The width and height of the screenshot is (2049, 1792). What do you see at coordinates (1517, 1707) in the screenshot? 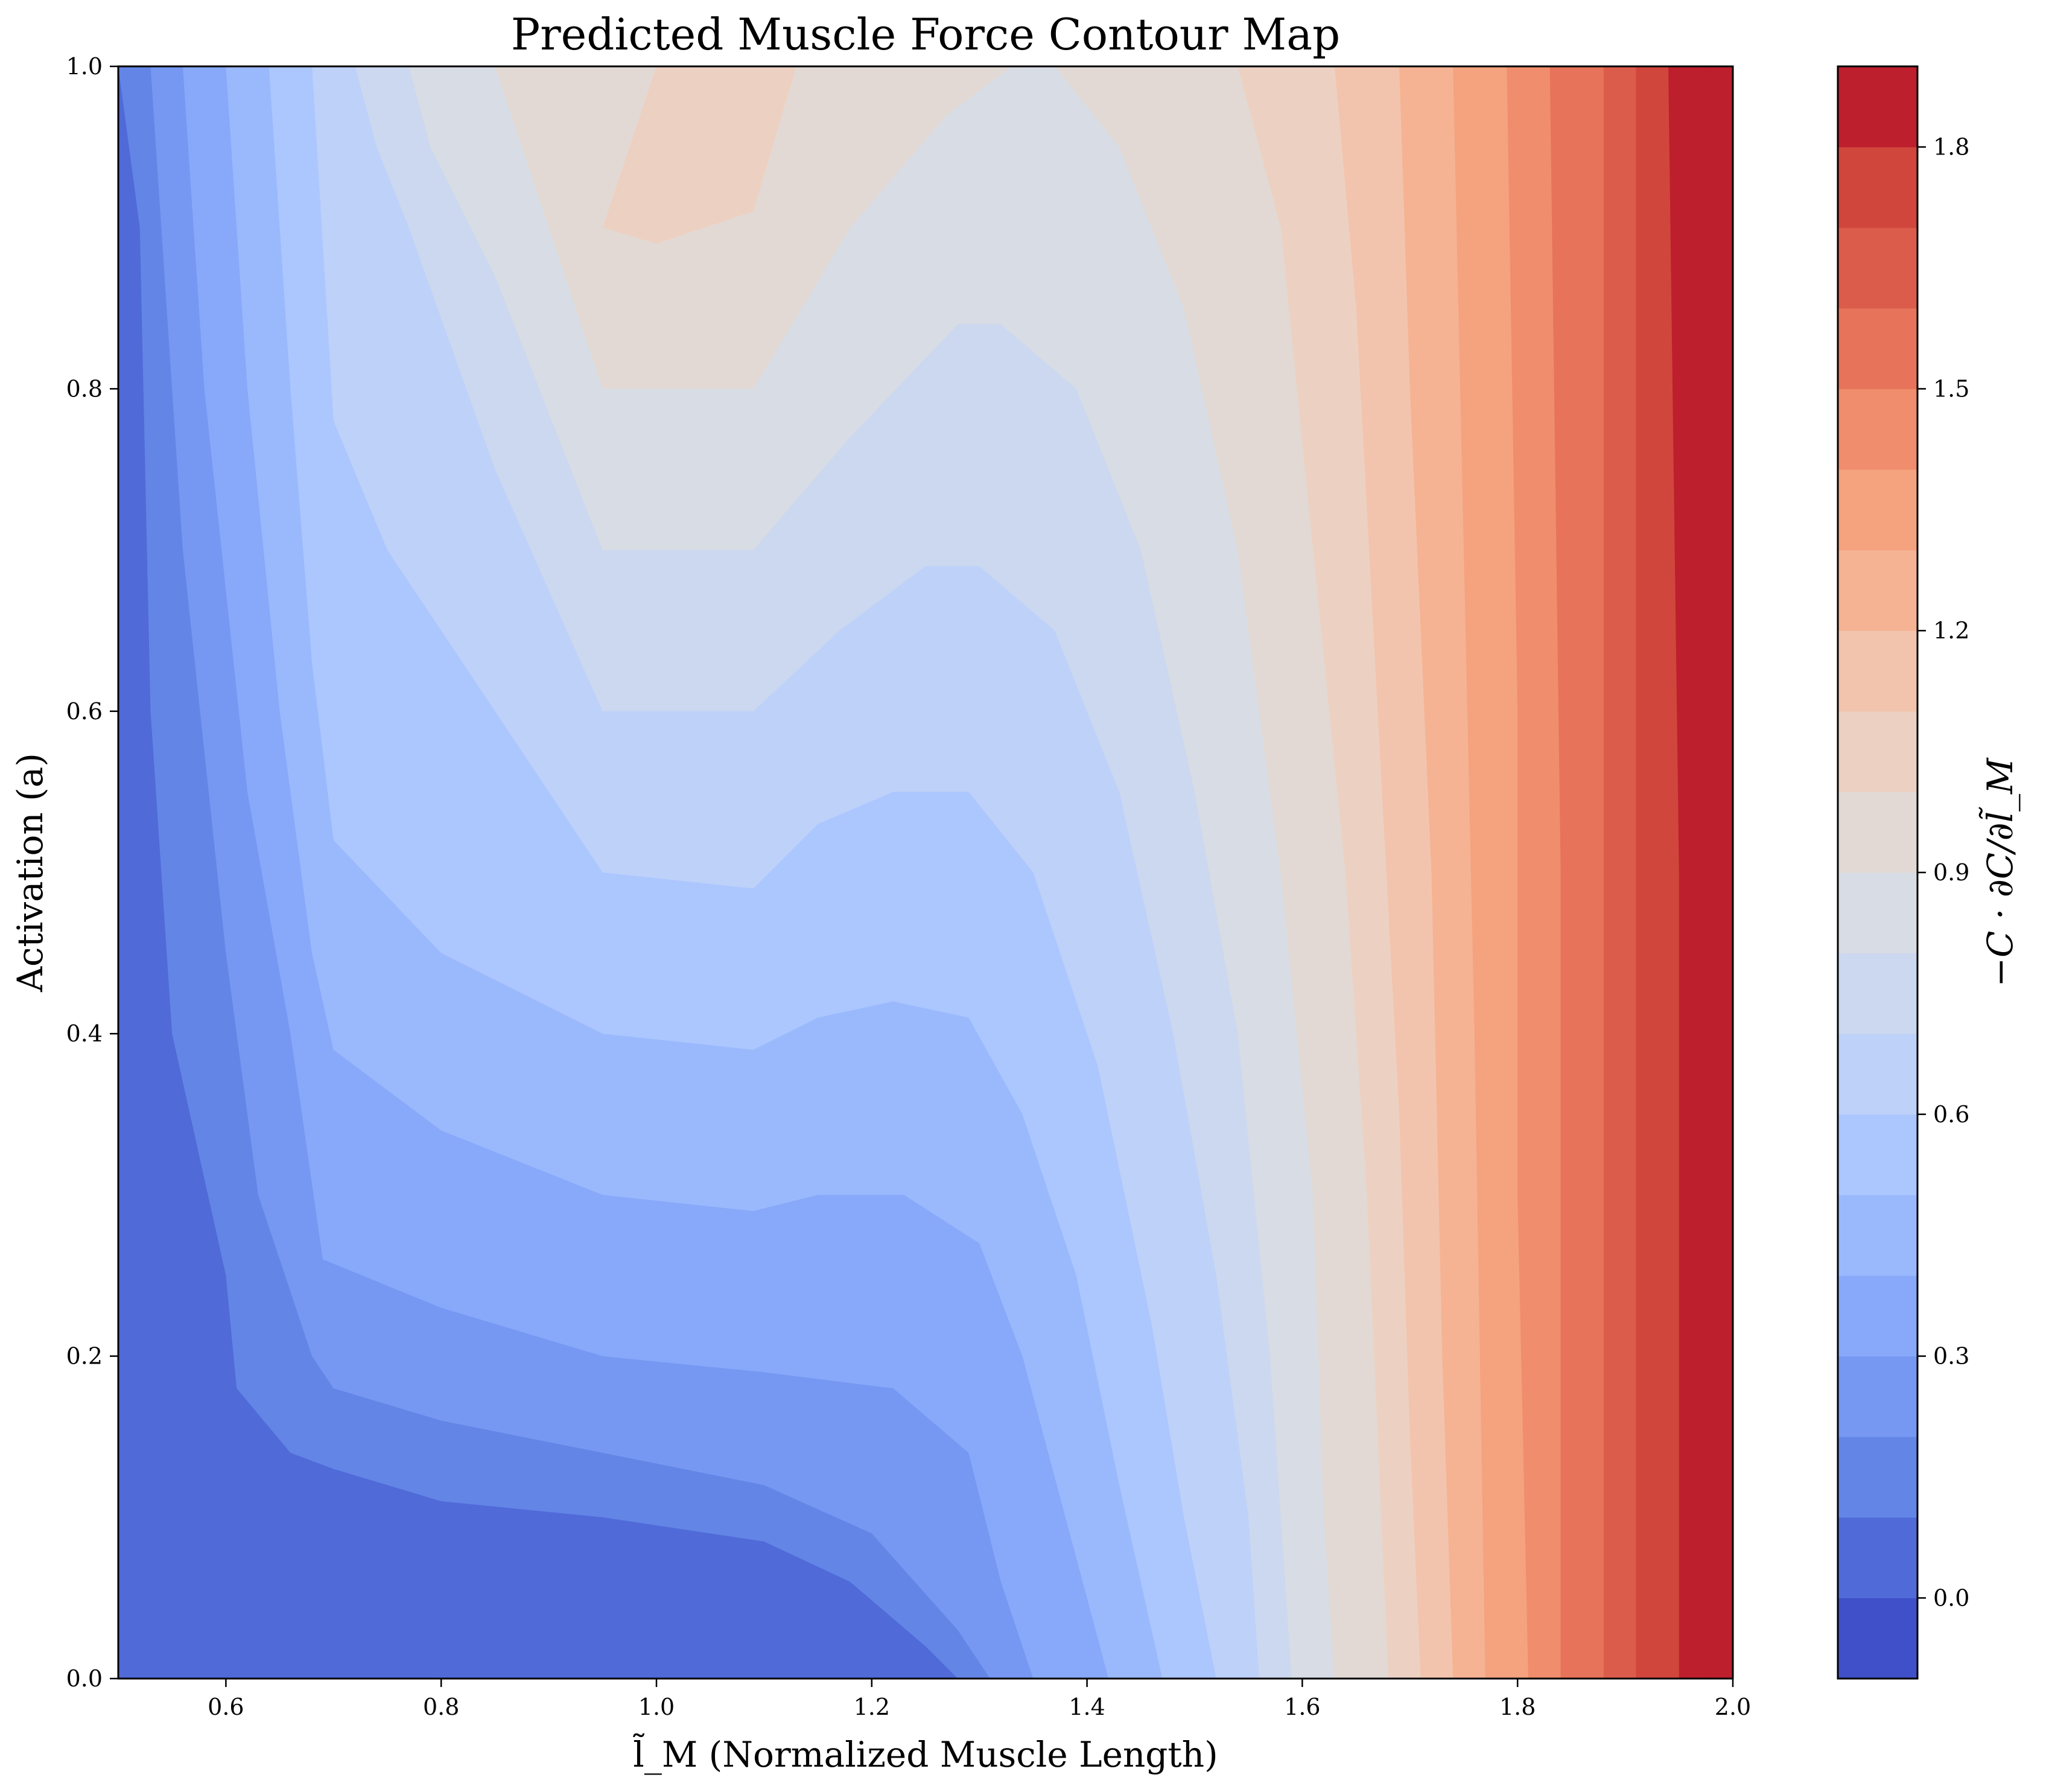
I see `x-tick-label: 1.8` at bounding box center [1517, 1707].